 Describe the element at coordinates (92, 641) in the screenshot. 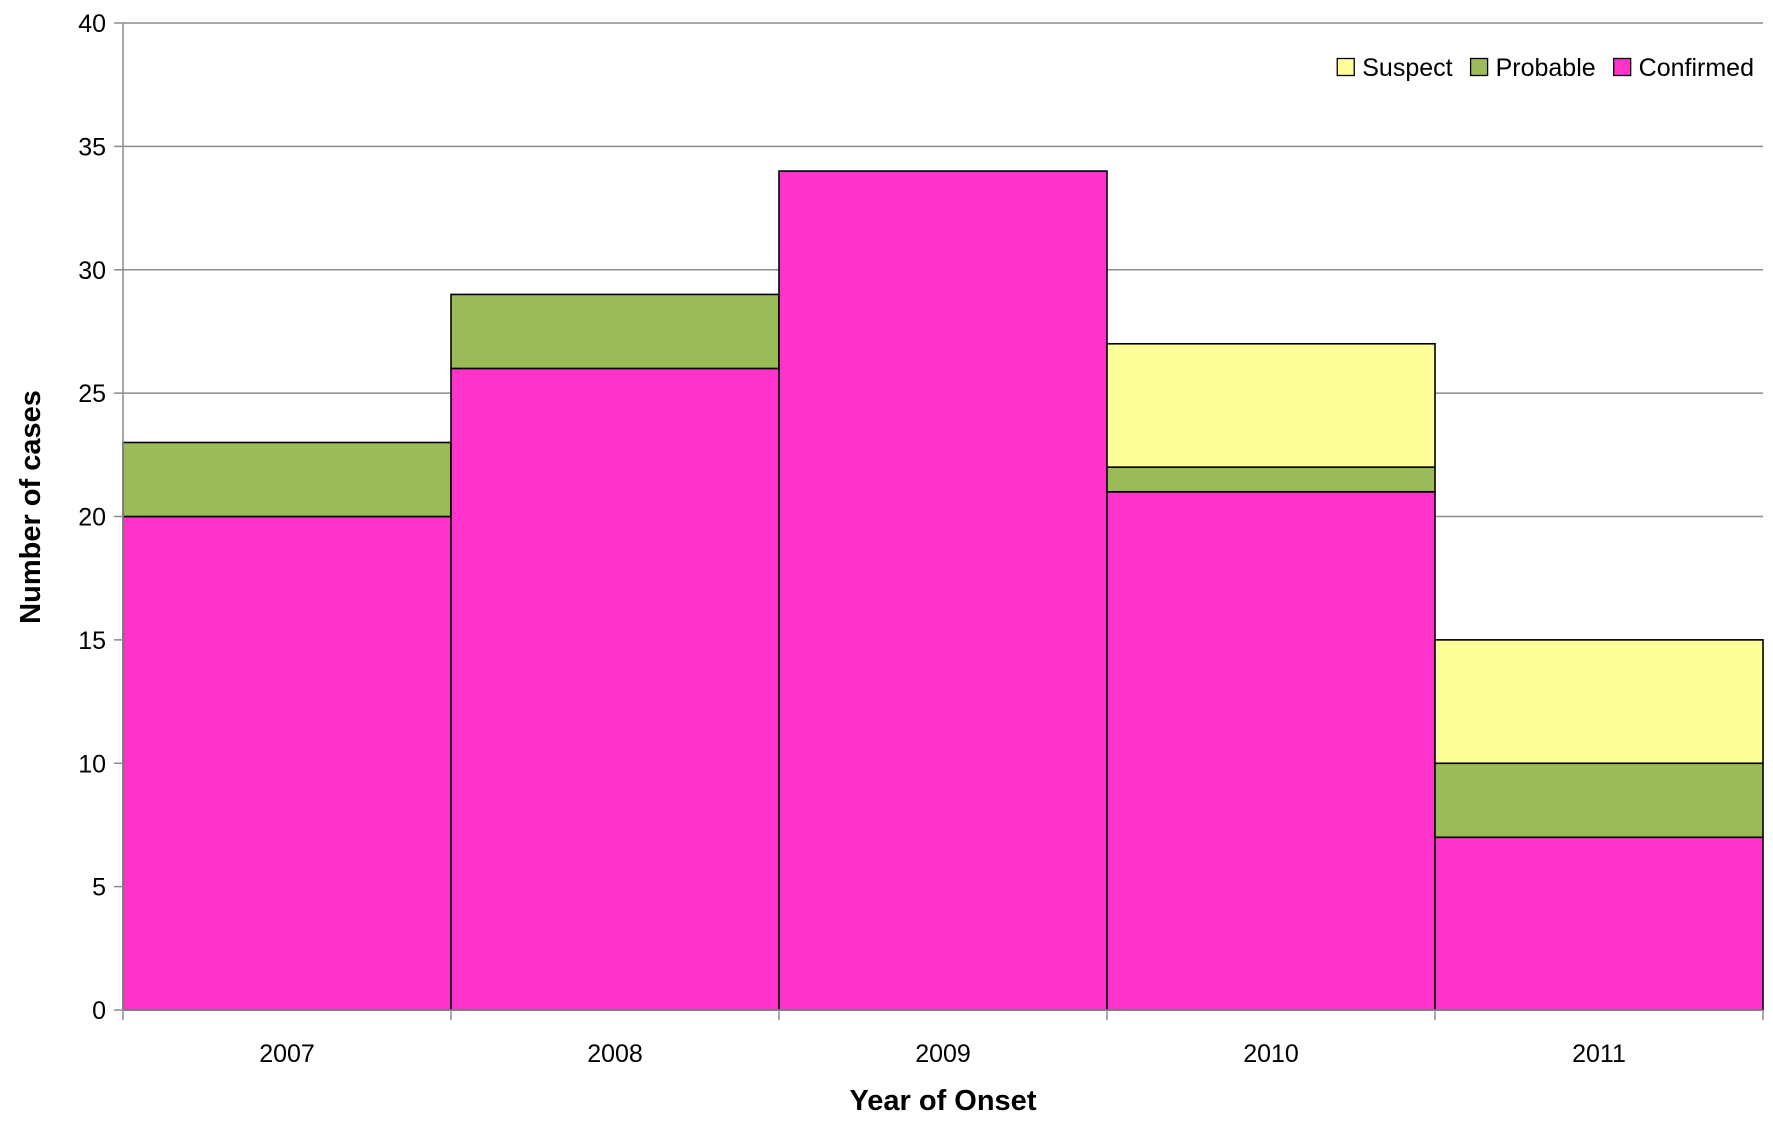

I see `y-tick-label-15: 15` at that location.